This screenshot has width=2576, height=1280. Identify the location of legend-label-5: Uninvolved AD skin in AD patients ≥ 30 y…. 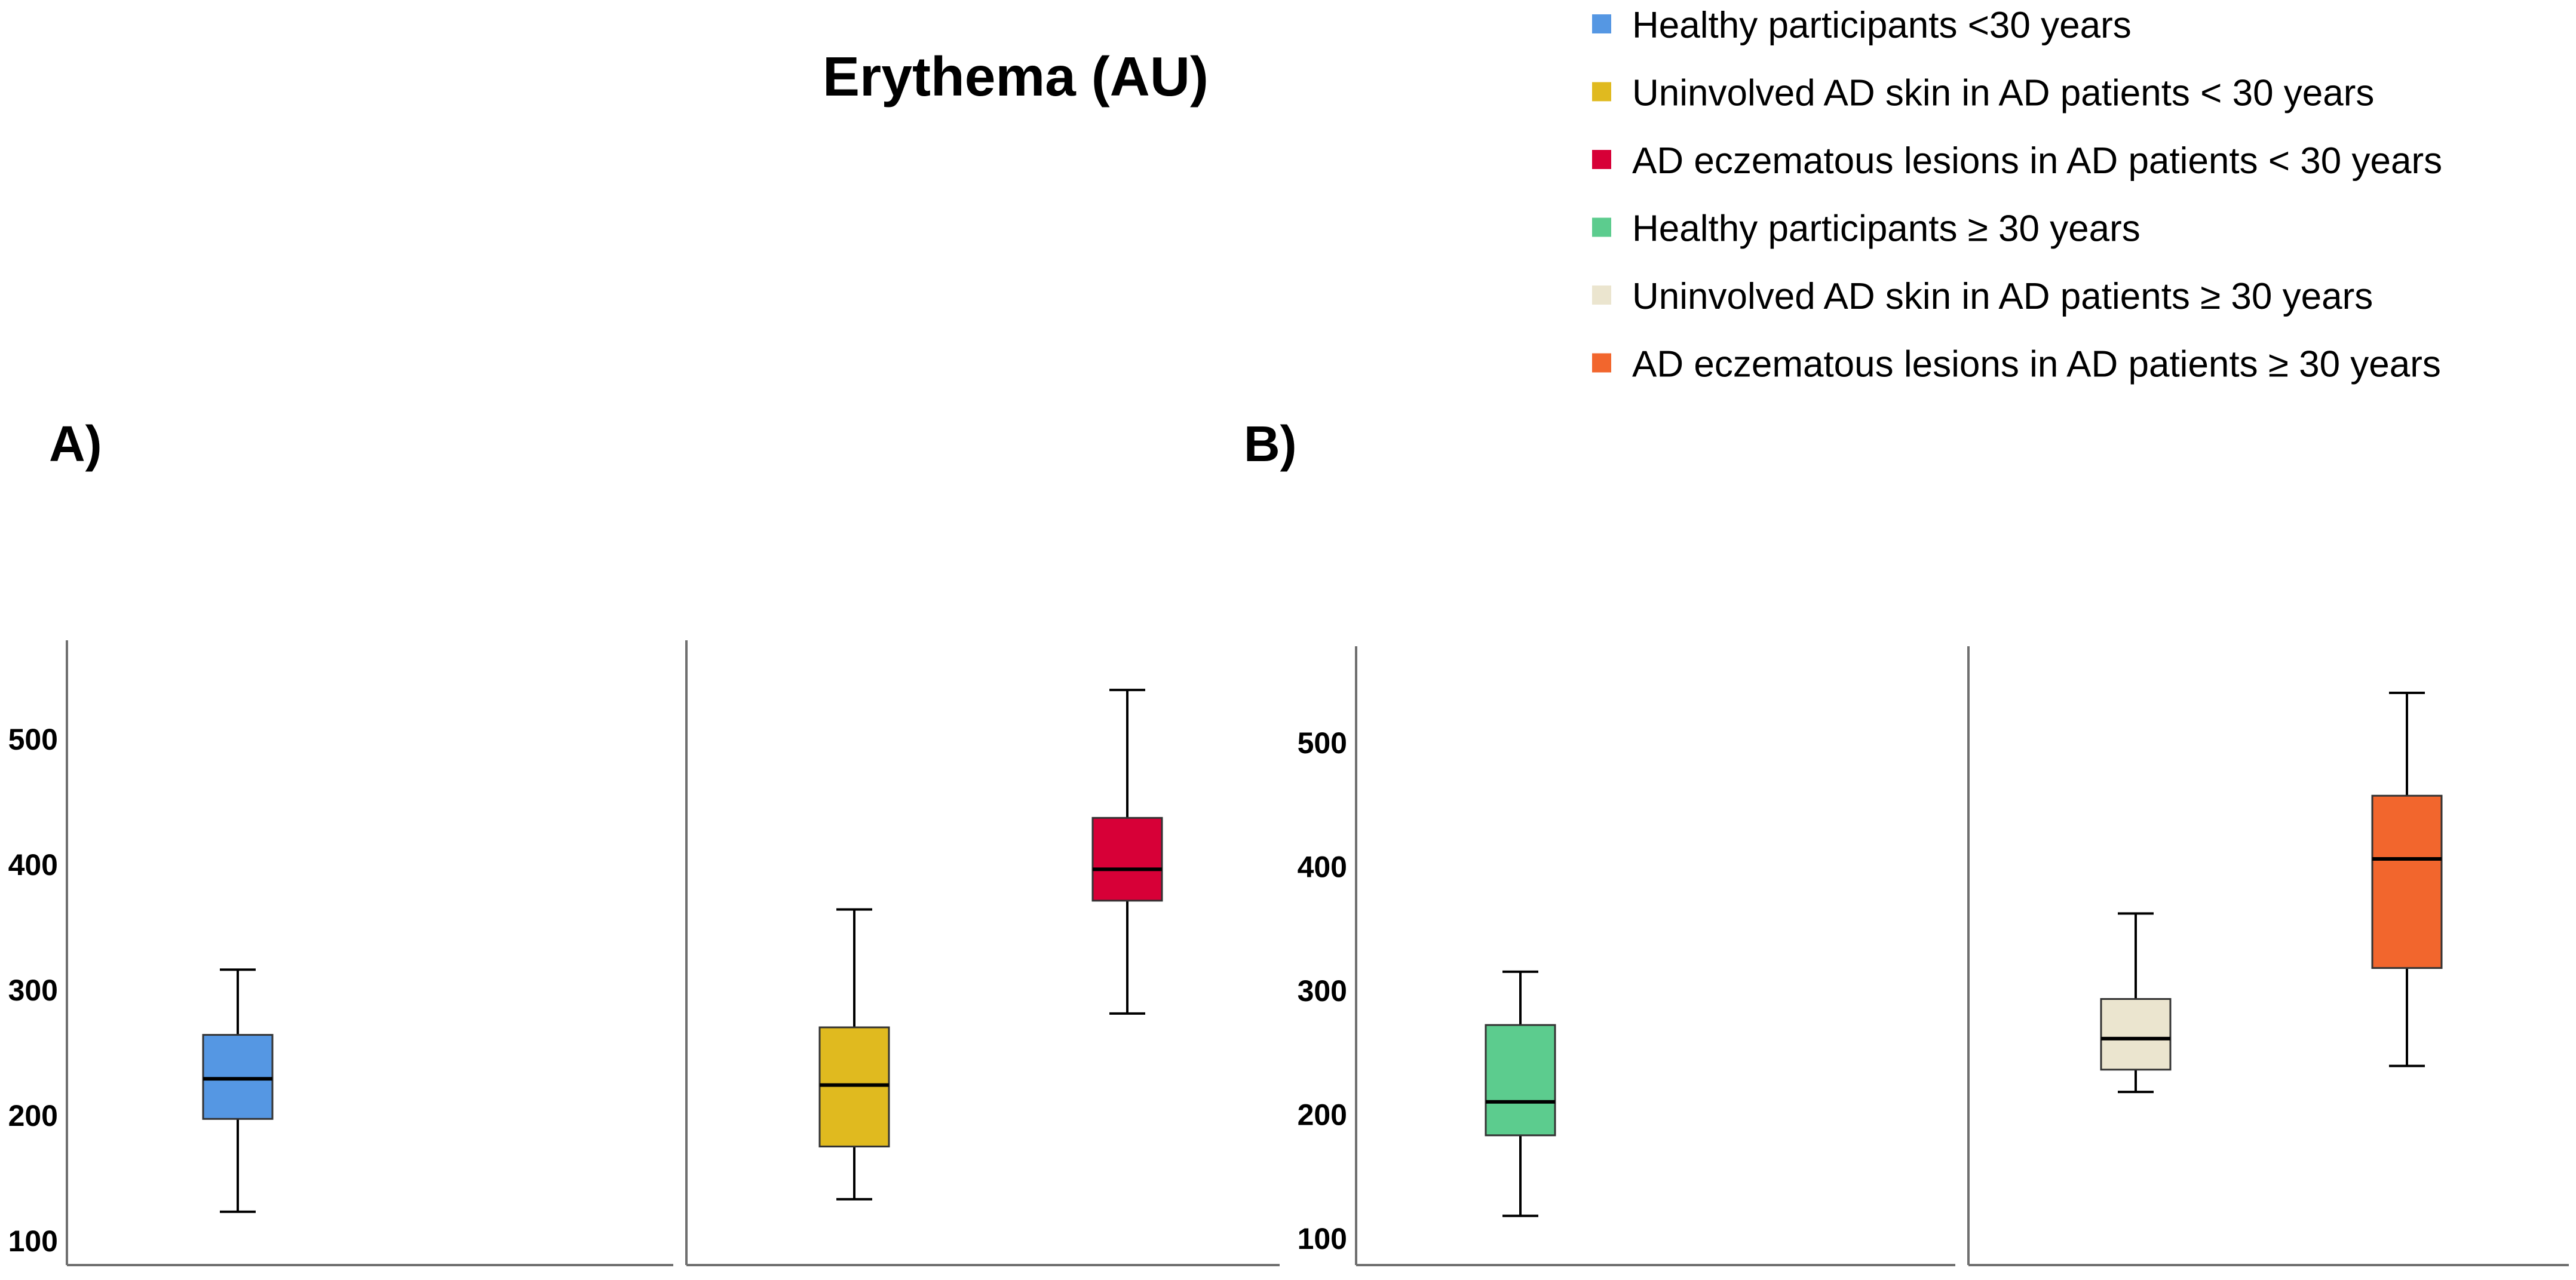
(2002, 296).